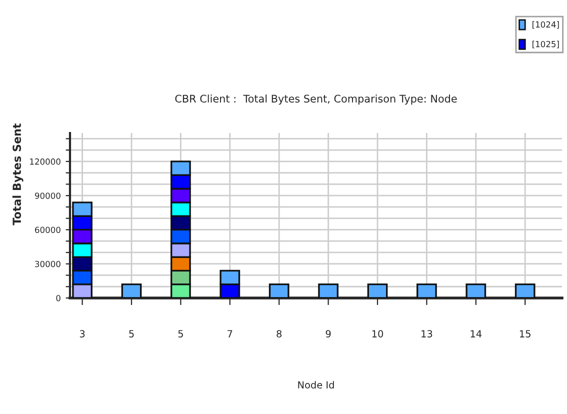  I want to click on x-tick-label: 14, so click(476, 334).